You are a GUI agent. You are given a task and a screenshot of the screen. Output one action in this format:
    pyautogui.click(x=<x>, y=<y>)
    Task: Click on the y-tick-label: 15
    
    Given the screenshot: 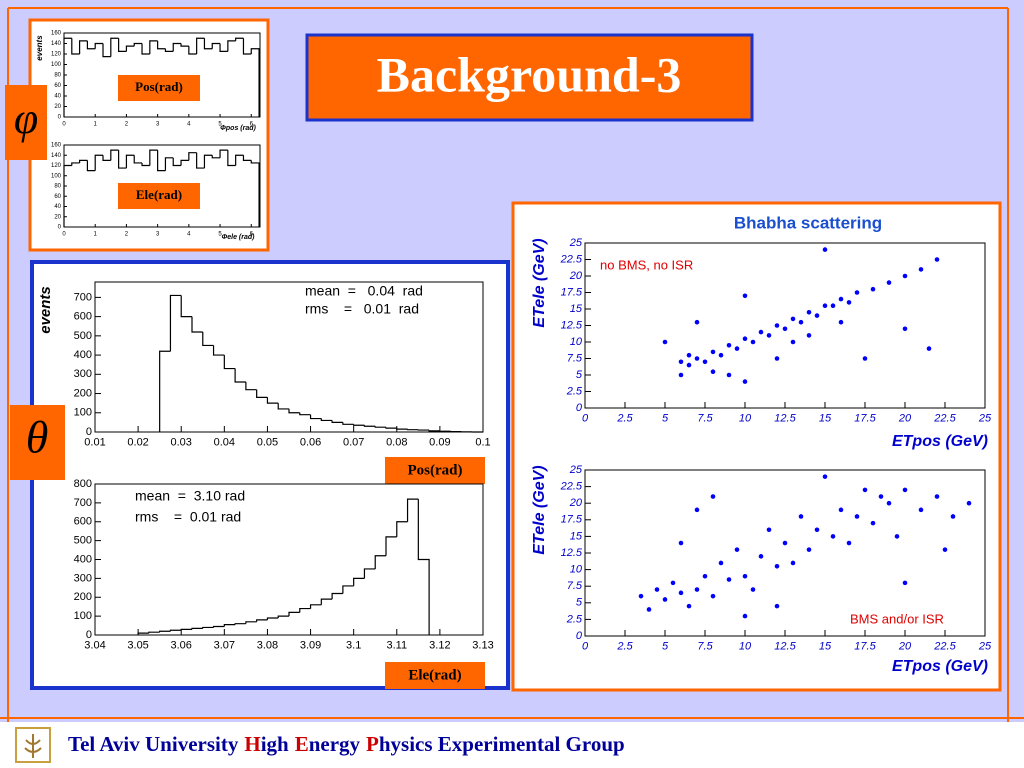 What is the action you would take?
    pyautogui.click(x=576, y=536)
    